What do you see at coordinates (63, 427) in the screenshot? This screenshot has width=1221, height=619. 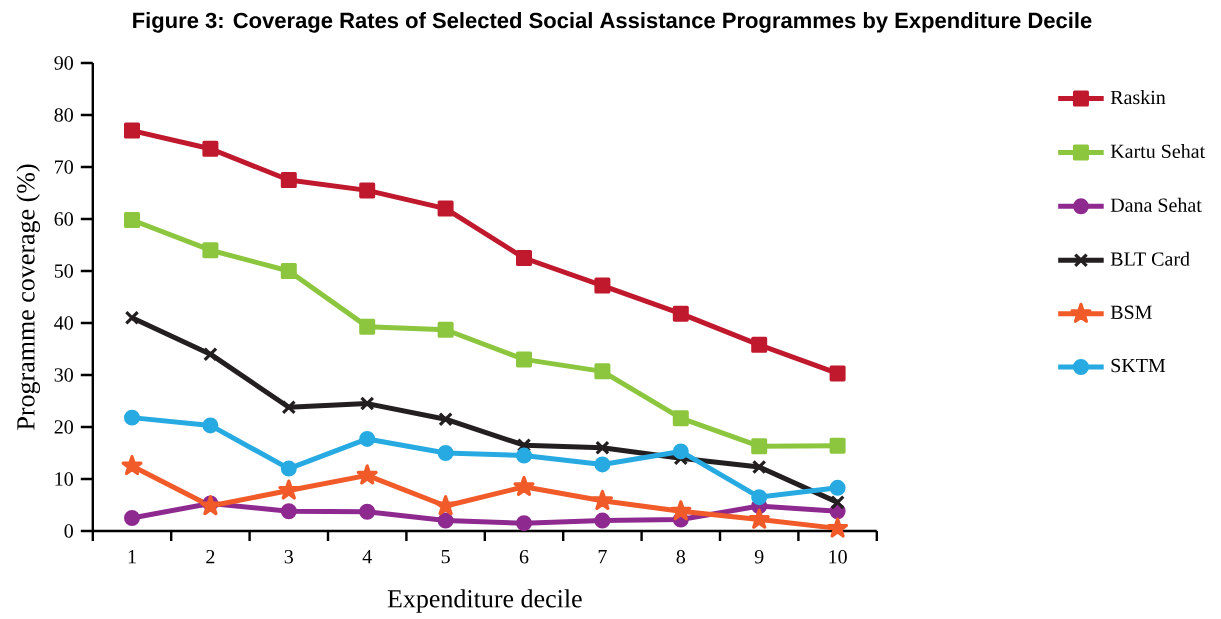 I see `y-tick-label: 20` at bounding box center [63, 427].